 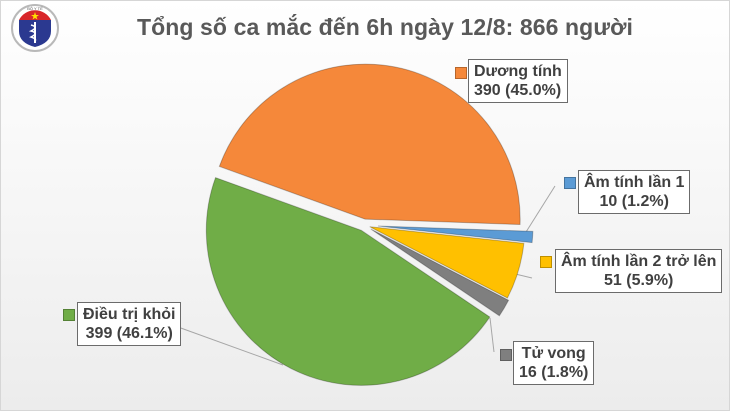 I want to click on legend-swatch-recovered, so click(x=69, y=315).